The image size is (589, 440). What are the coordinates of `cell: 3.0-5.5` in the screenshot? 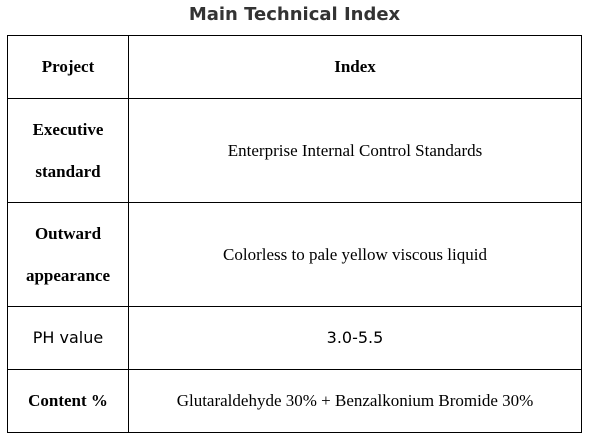 It's located at (355, 338).